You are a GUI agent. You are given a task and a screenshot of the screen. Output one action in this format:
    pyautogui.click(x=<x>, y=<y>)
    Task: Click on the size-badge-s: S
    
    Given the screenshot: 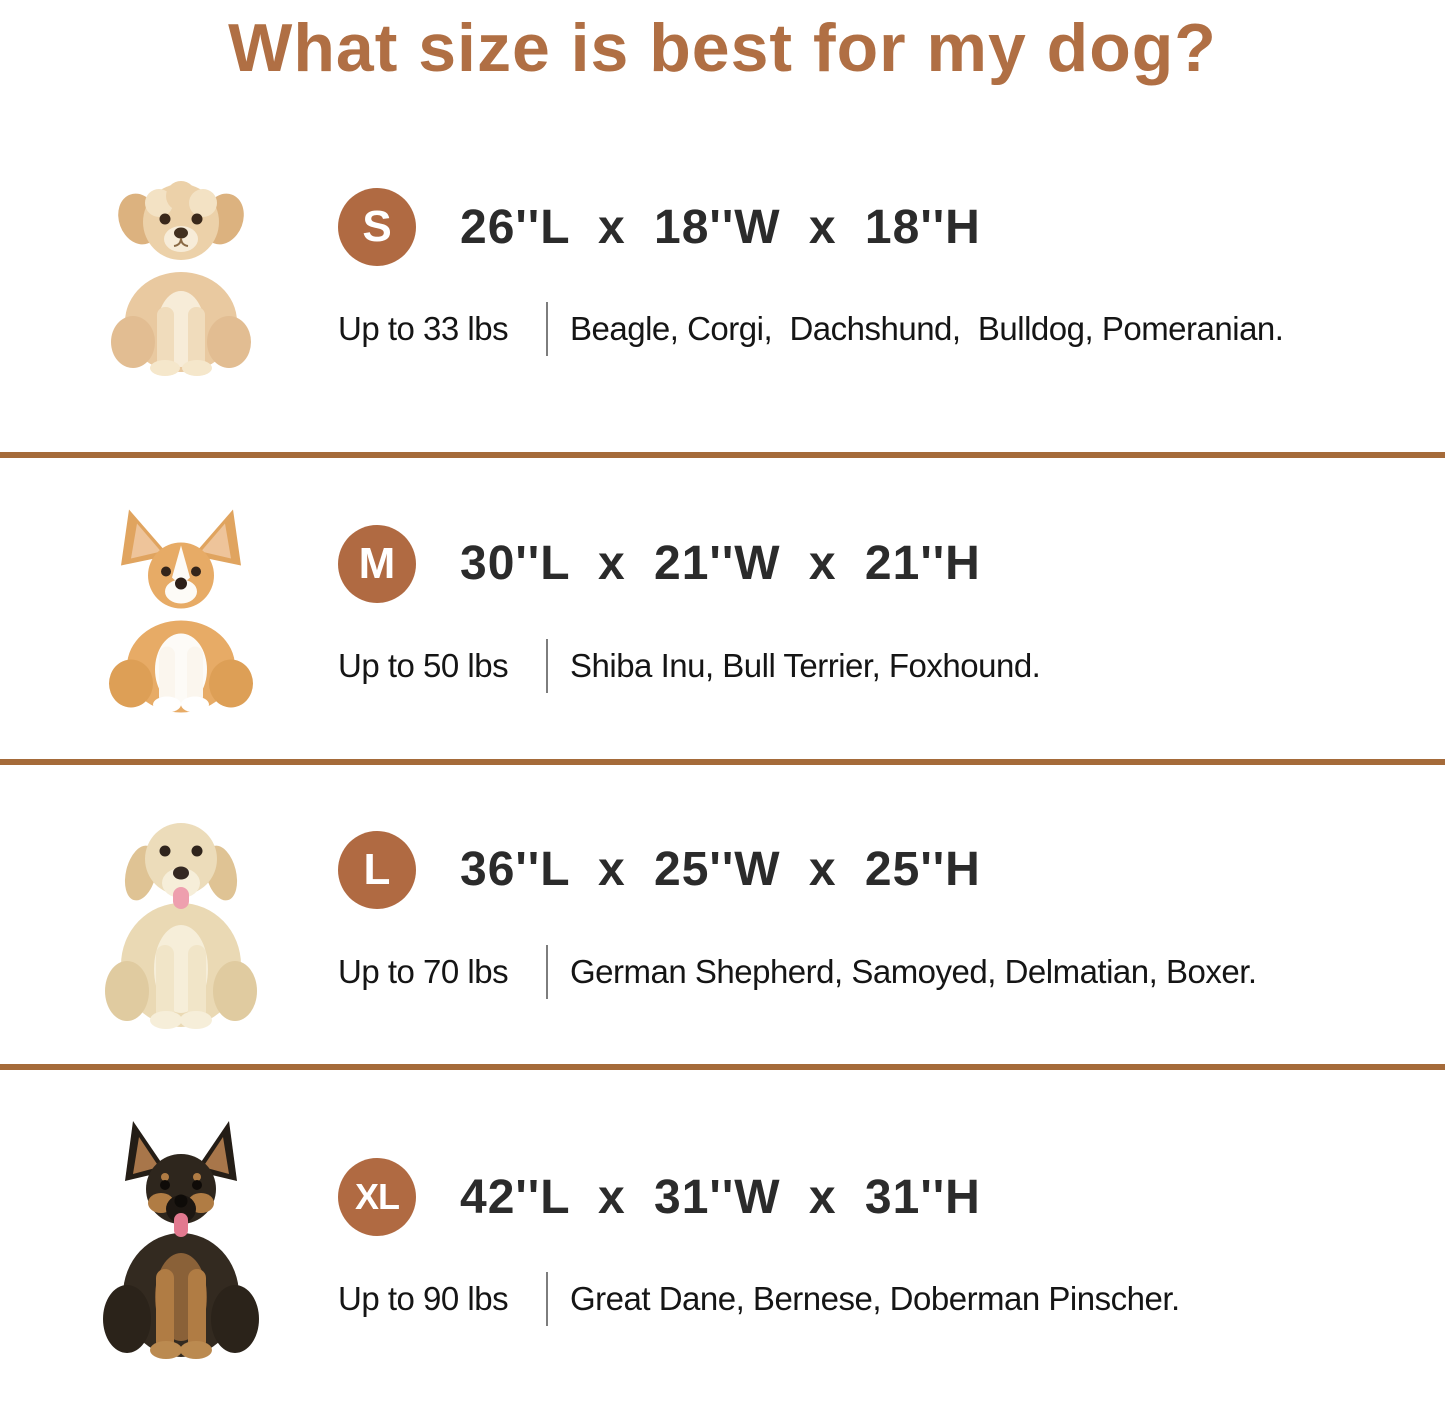 What is the action you would take?
    pyautogui.click(x=377, y=227)
    